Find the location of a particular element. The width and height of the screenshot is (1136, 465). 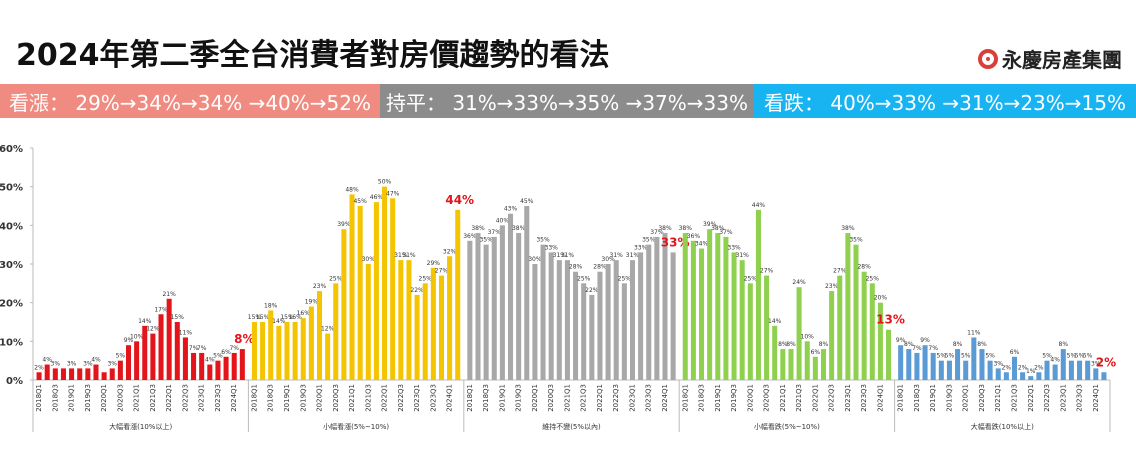

data-label: 37% is located at coordinates (495, 232).